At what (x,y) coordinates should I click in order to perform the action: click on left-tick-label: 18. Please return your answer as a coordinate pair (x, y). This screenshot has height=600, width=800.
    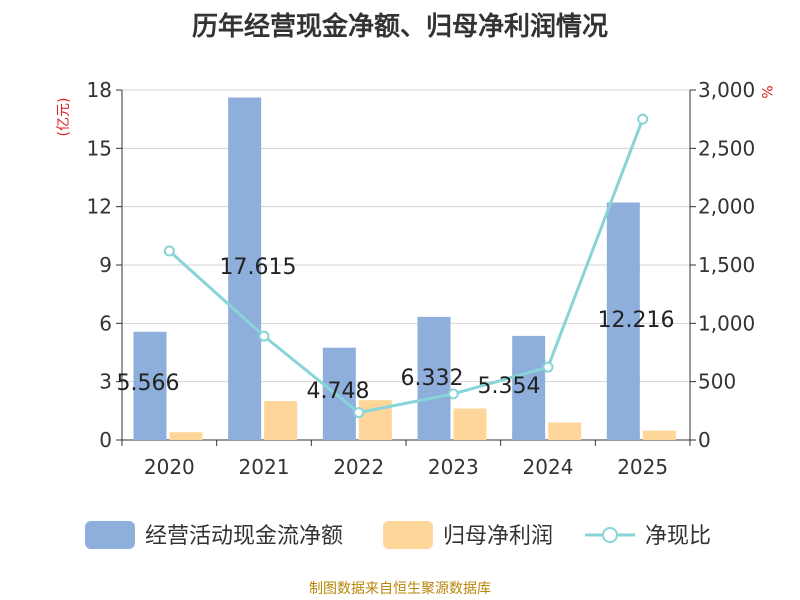
    Looking at the image, I should click on (99, 90).